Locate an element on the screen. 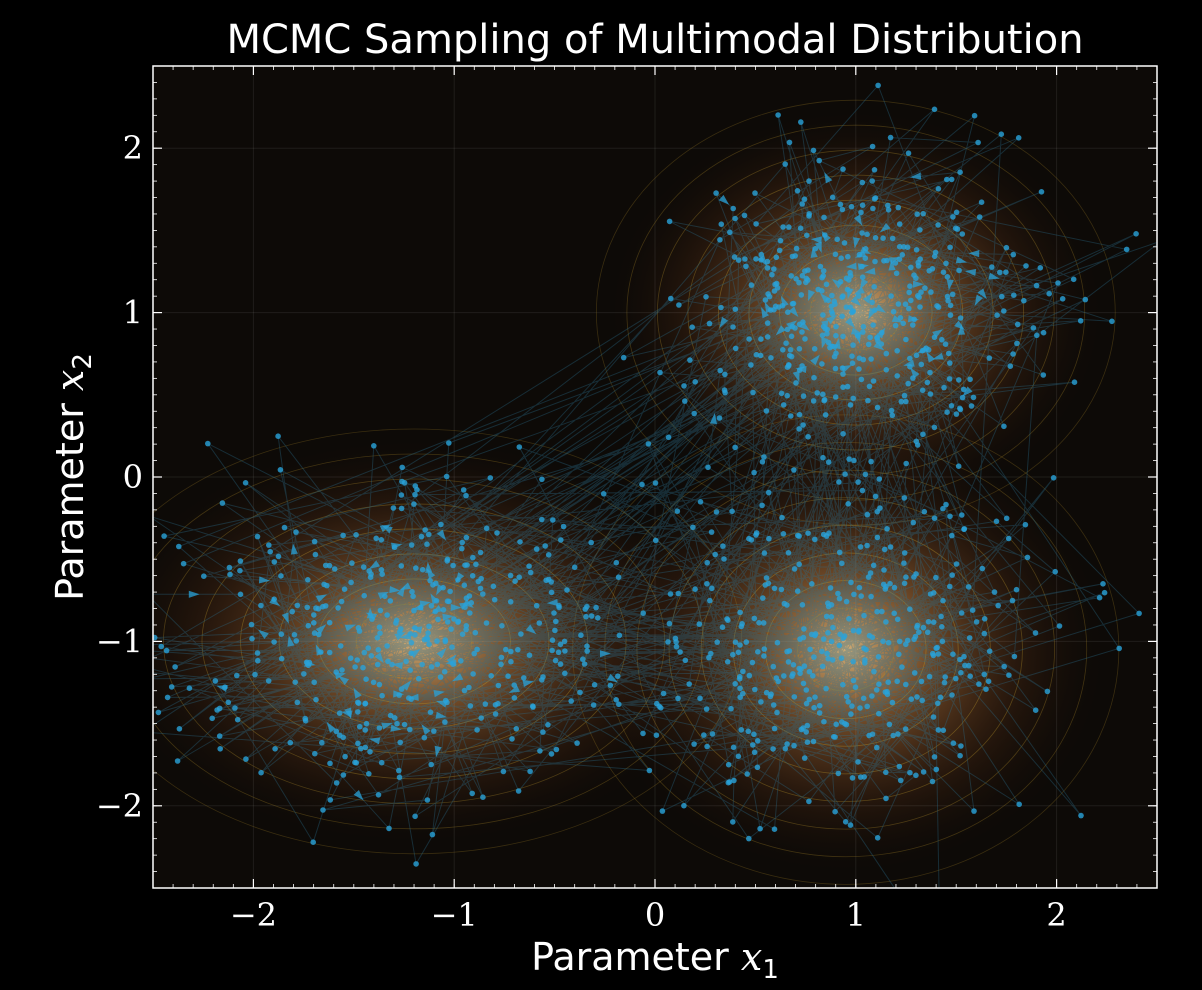 The image size is (1202, 990). mode-left-contour is located at coordinates (414, 641).